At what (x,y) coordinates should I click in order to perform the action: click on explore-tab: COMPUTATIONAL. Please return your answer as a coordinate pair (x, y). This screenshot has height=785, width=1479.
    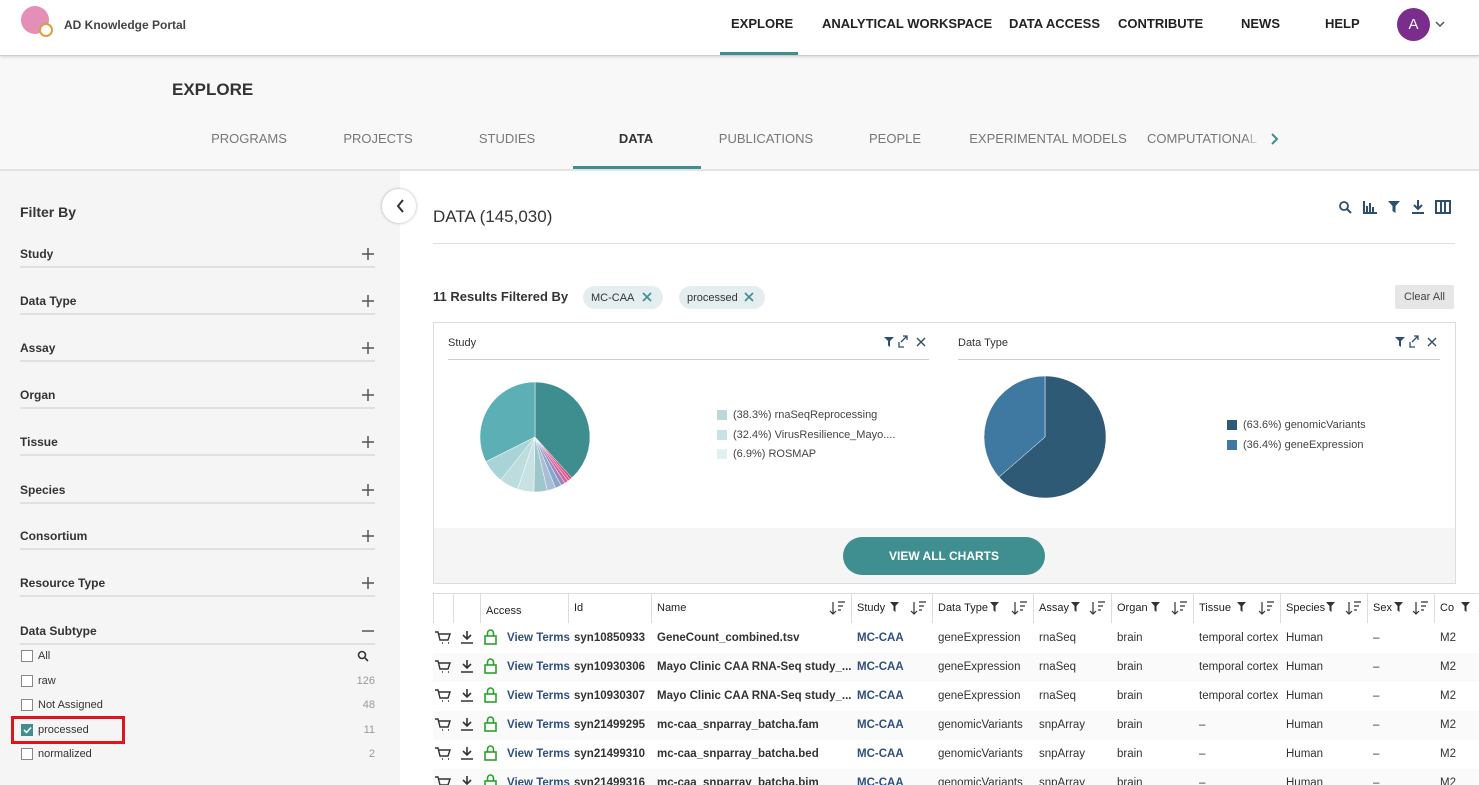
    Looking at the image, I should click on (1202, 139).